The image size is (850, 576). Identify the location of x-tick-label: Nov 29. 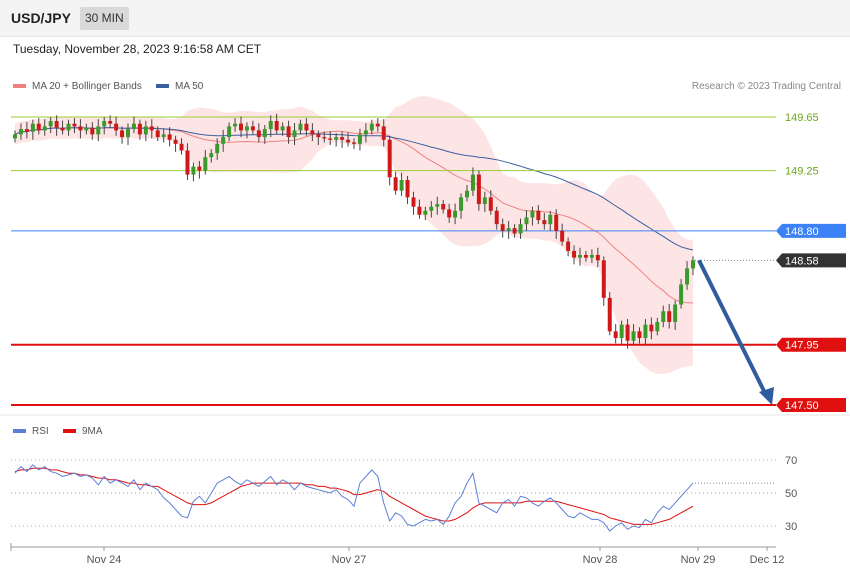
(698, 560).